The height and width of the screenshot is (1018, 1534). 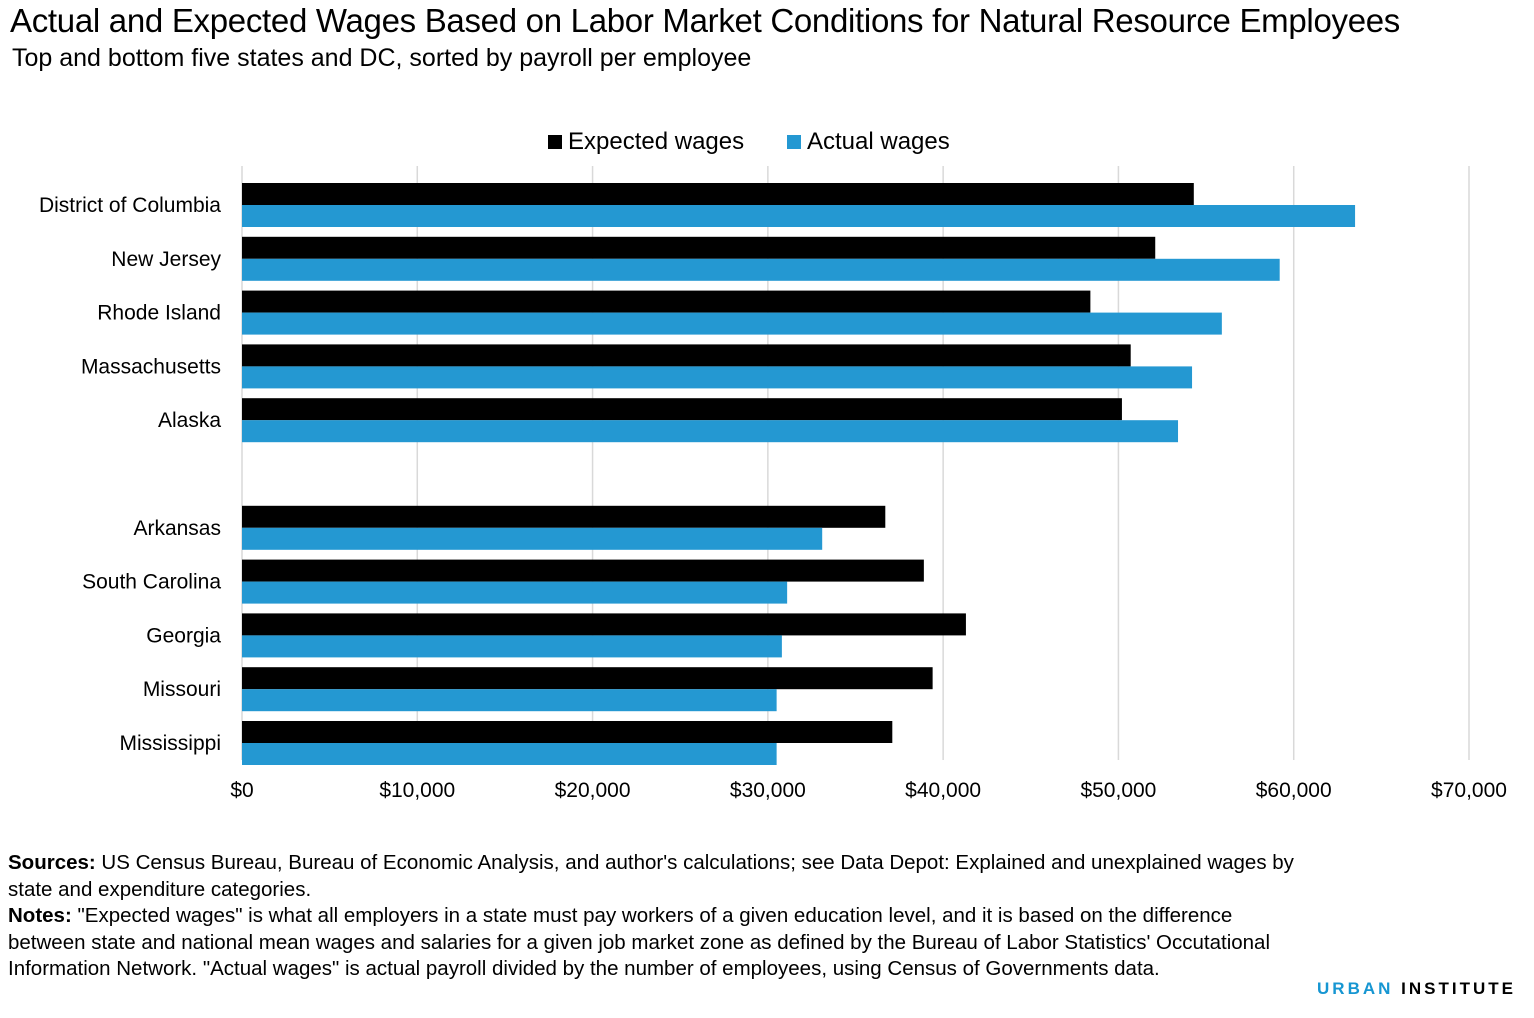 I want to click on x-tick-label: $70,000, so click(x=1469, y=790).